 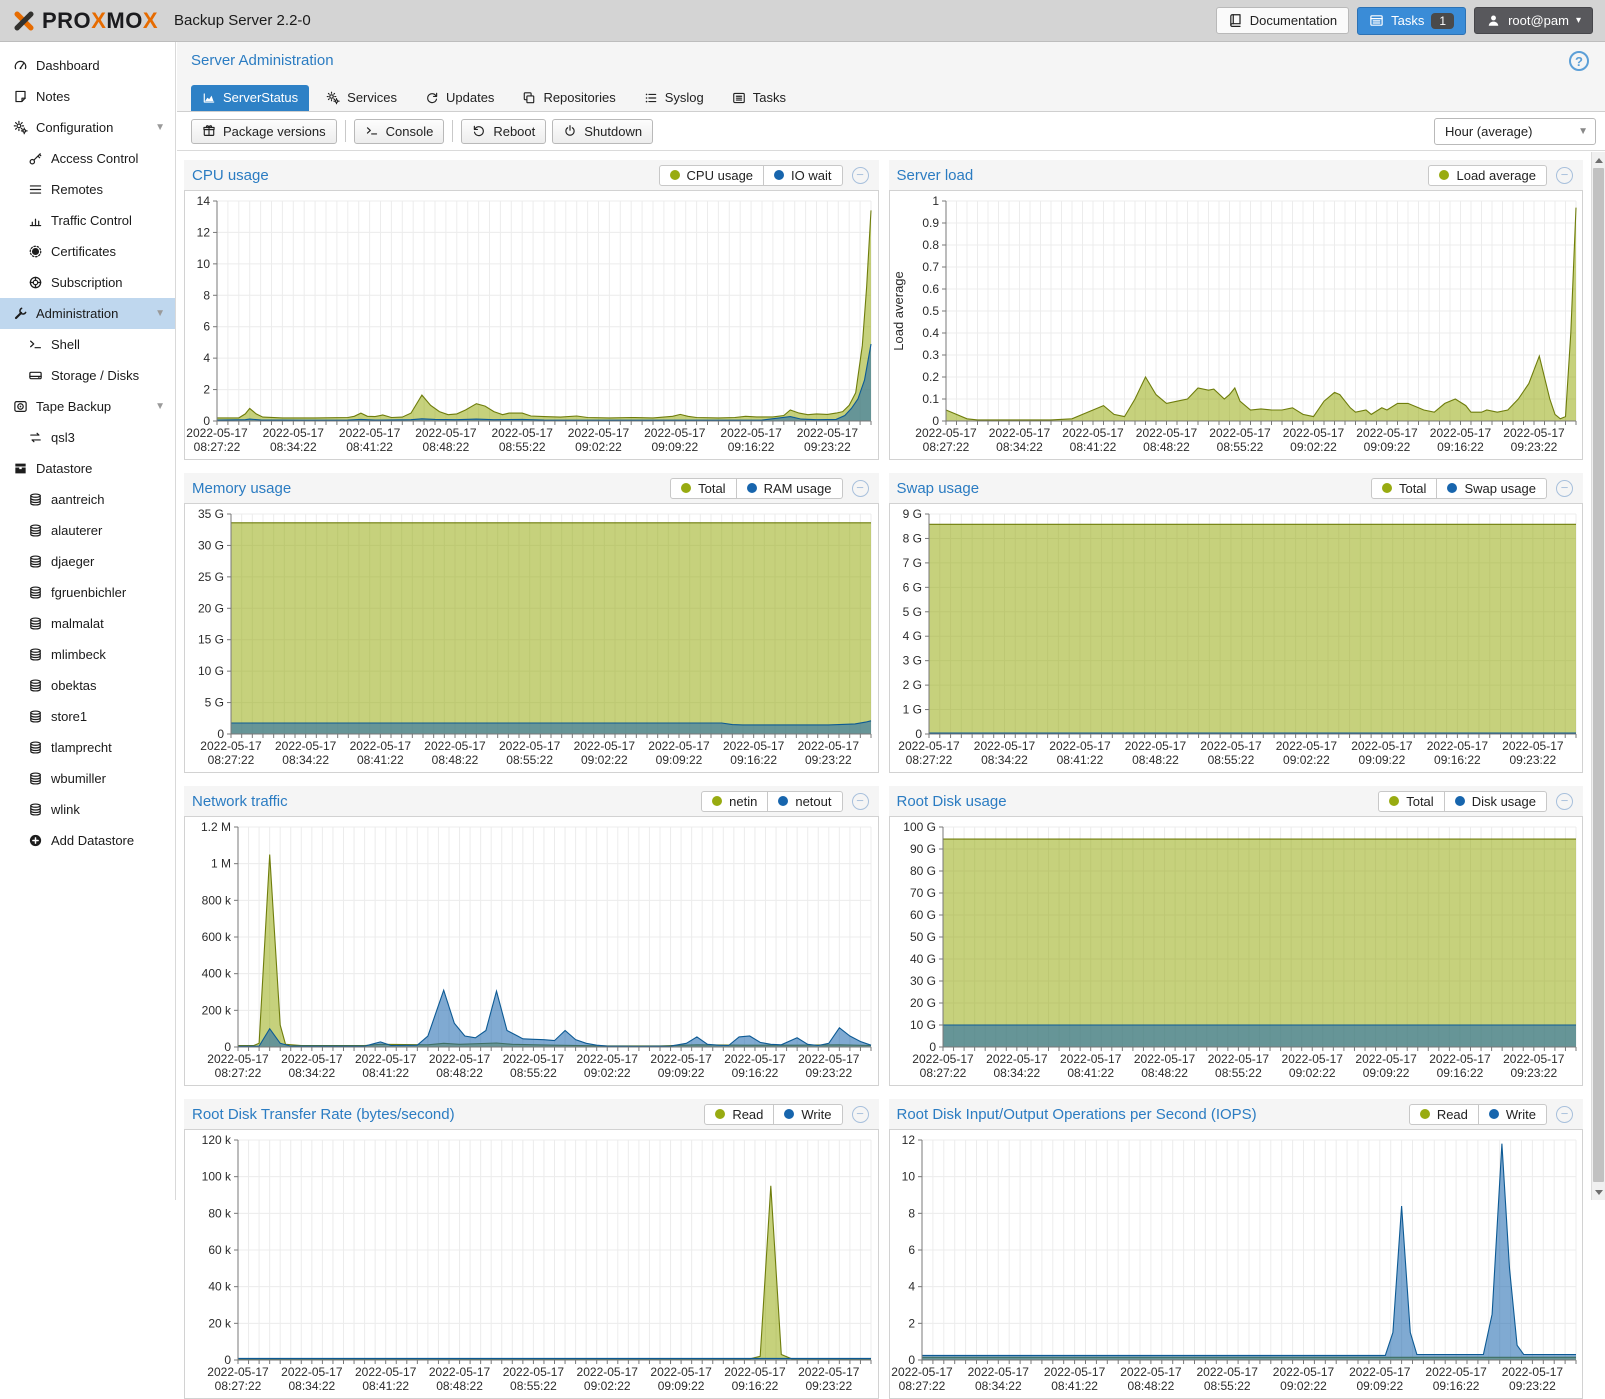 I want to click on sidebar-item-label: Administration, so click(x=77, y=313).